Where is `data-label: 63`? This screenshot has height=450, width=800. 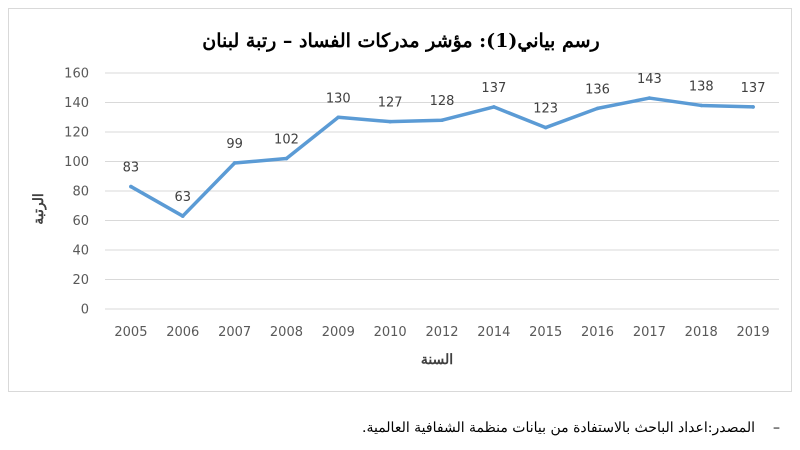
data-label: 63 is located at coordinates (182, 197).